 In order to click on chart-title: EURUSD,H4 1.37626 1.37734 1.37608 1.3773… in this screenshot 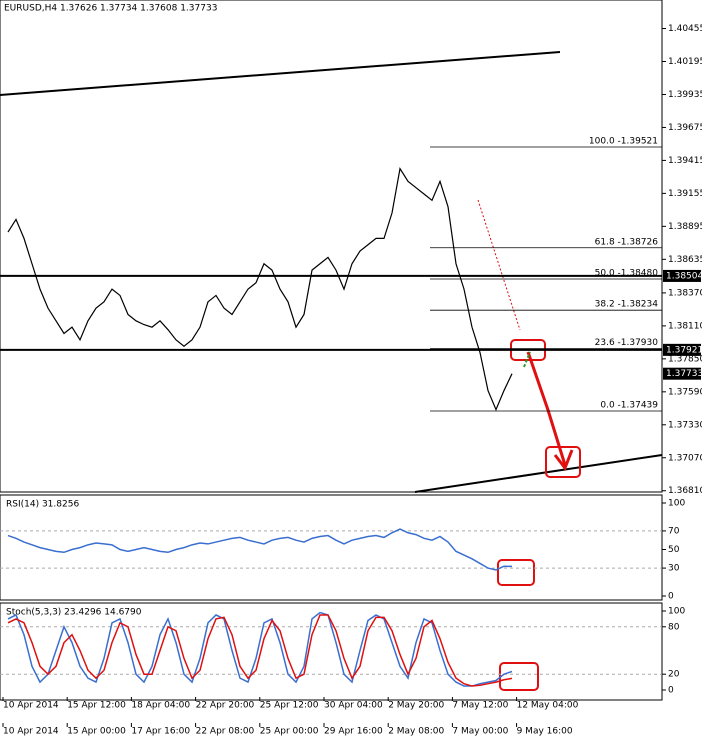, I will do `click(110, 9)`.